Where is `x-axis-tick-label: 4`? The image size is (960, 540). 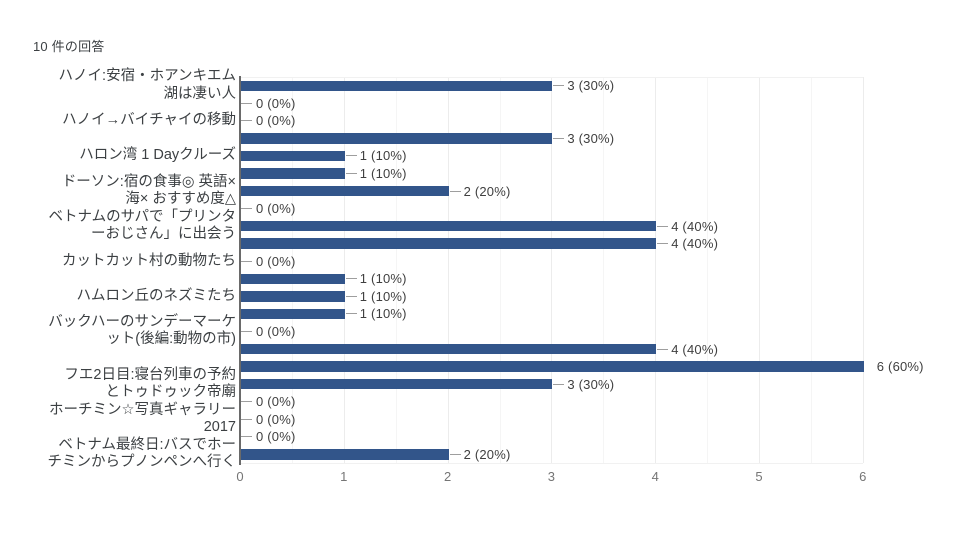 x-axis-tick-label: 4 is located at coordinates (655, 476).